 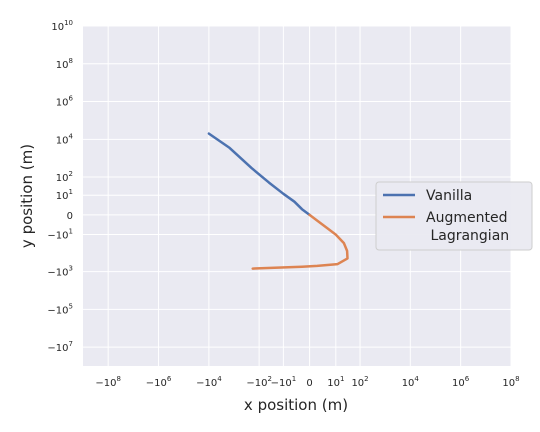 What do you see at coordinates (108, 382) in the screenshot?
I see `x-tick-label: −108` at bounding box center [108, 382].